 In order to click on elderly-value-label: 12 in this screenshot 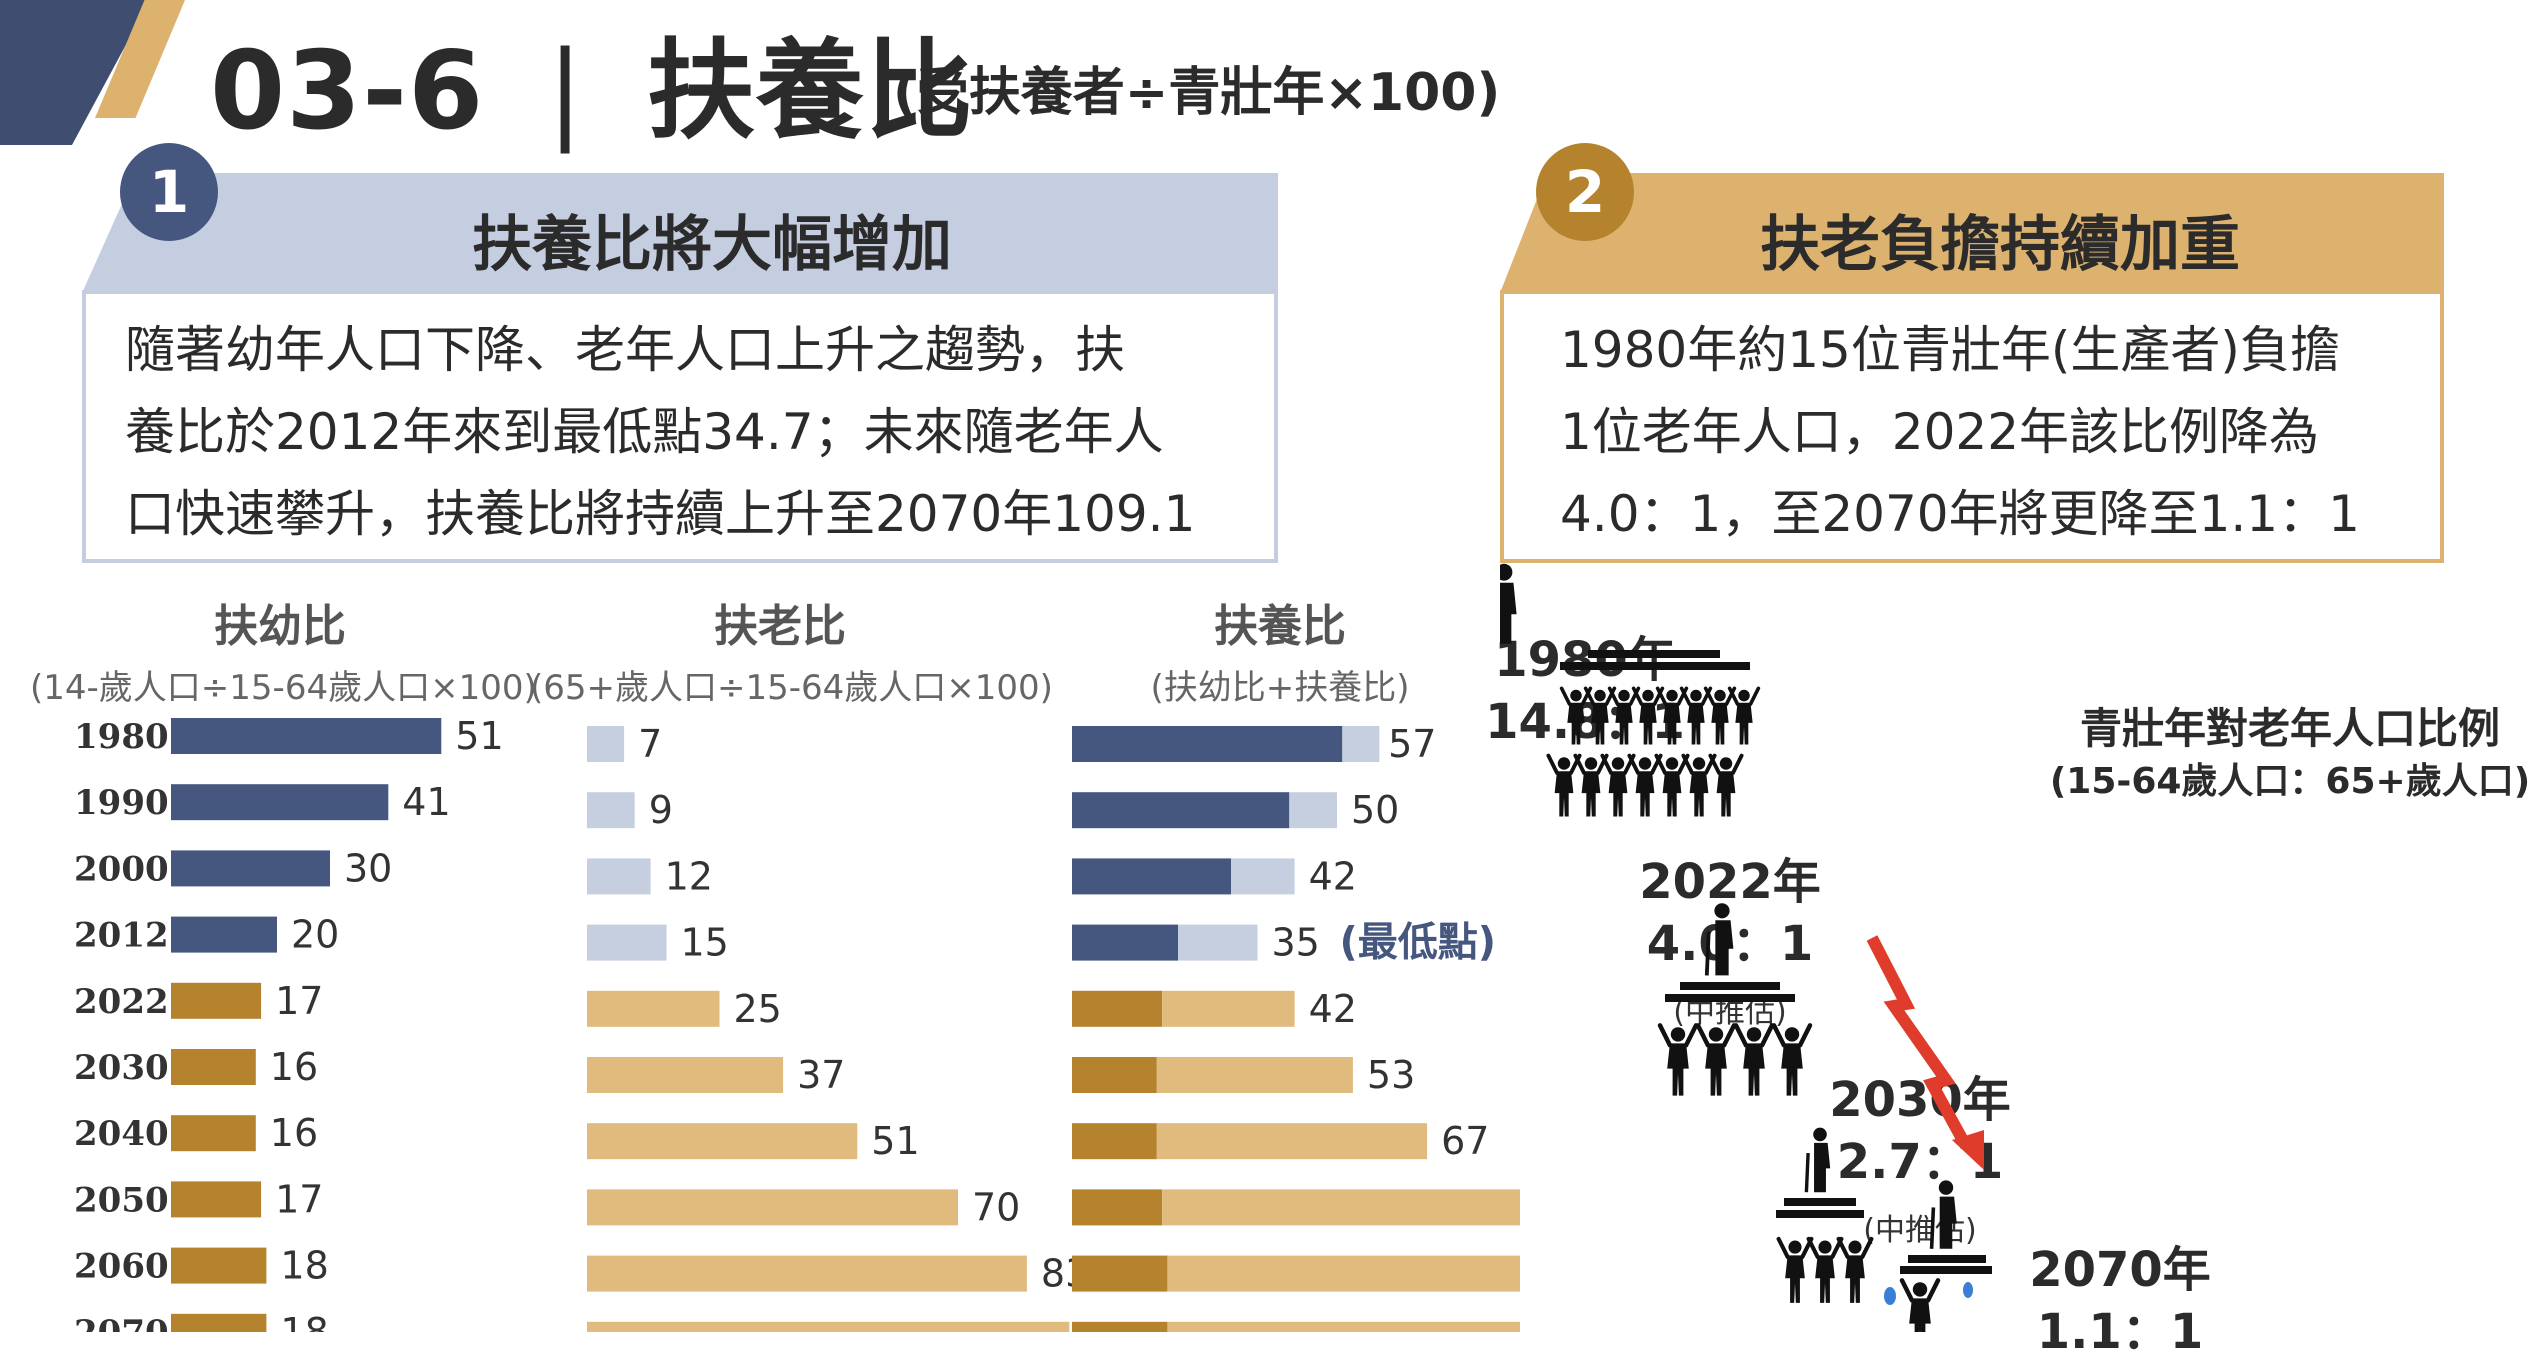, I will do `click(689, 876)`.